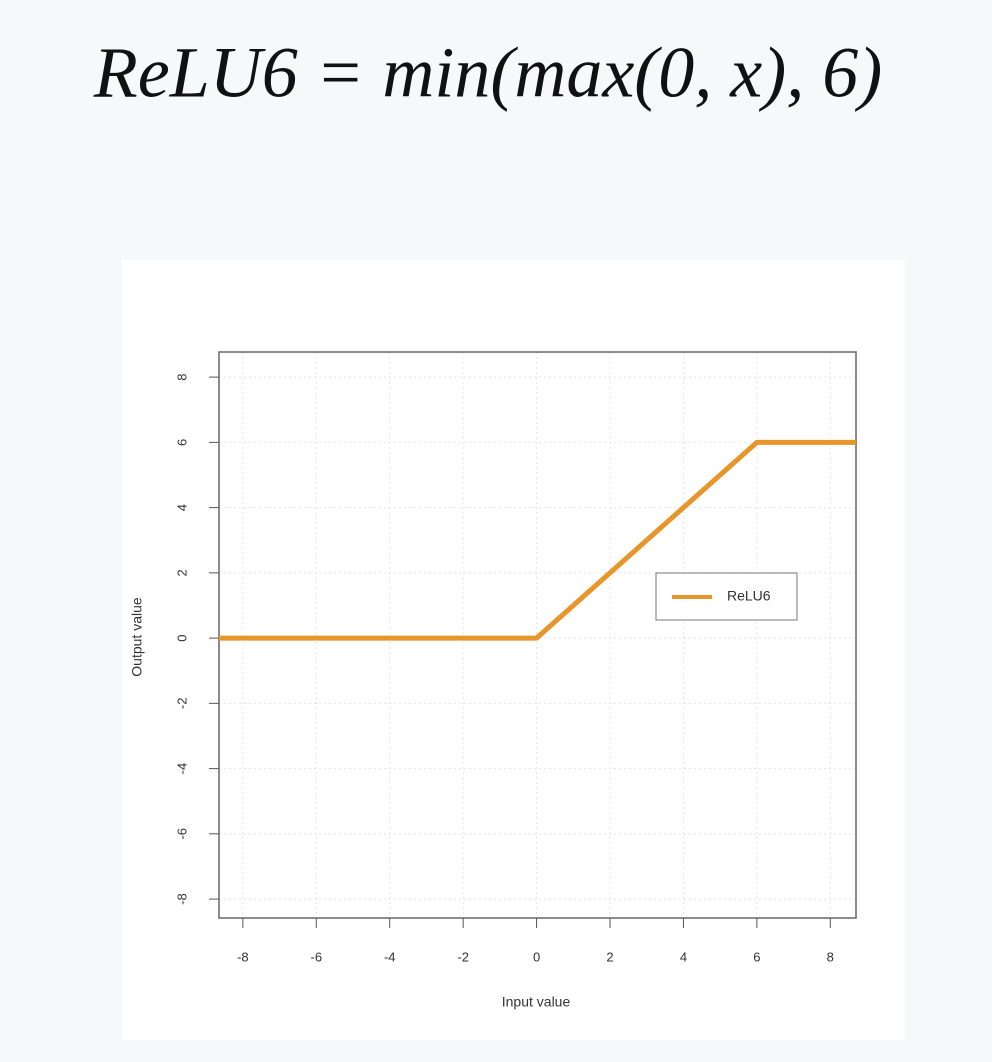  Describe the element at coordinates (537, 540) in the screenshot. I see `data-line` at that location.